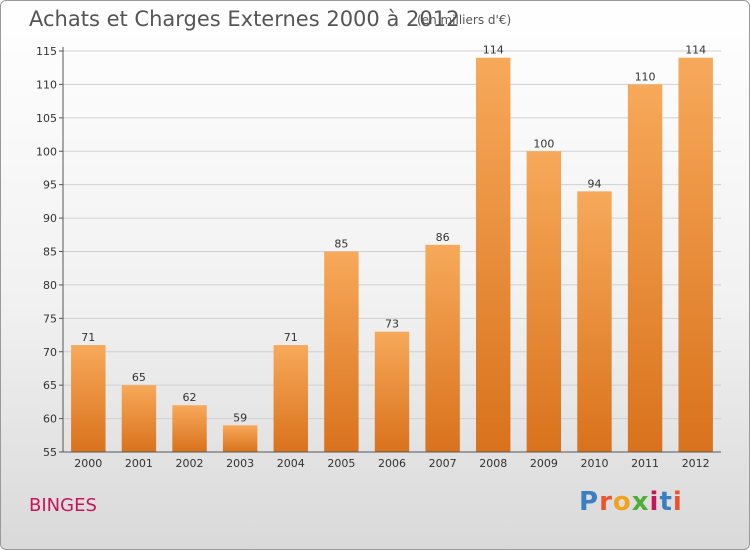 The width and height of the screenshot is (750, 550). I want to click on y-tick-label: 110, so click(46, 84).